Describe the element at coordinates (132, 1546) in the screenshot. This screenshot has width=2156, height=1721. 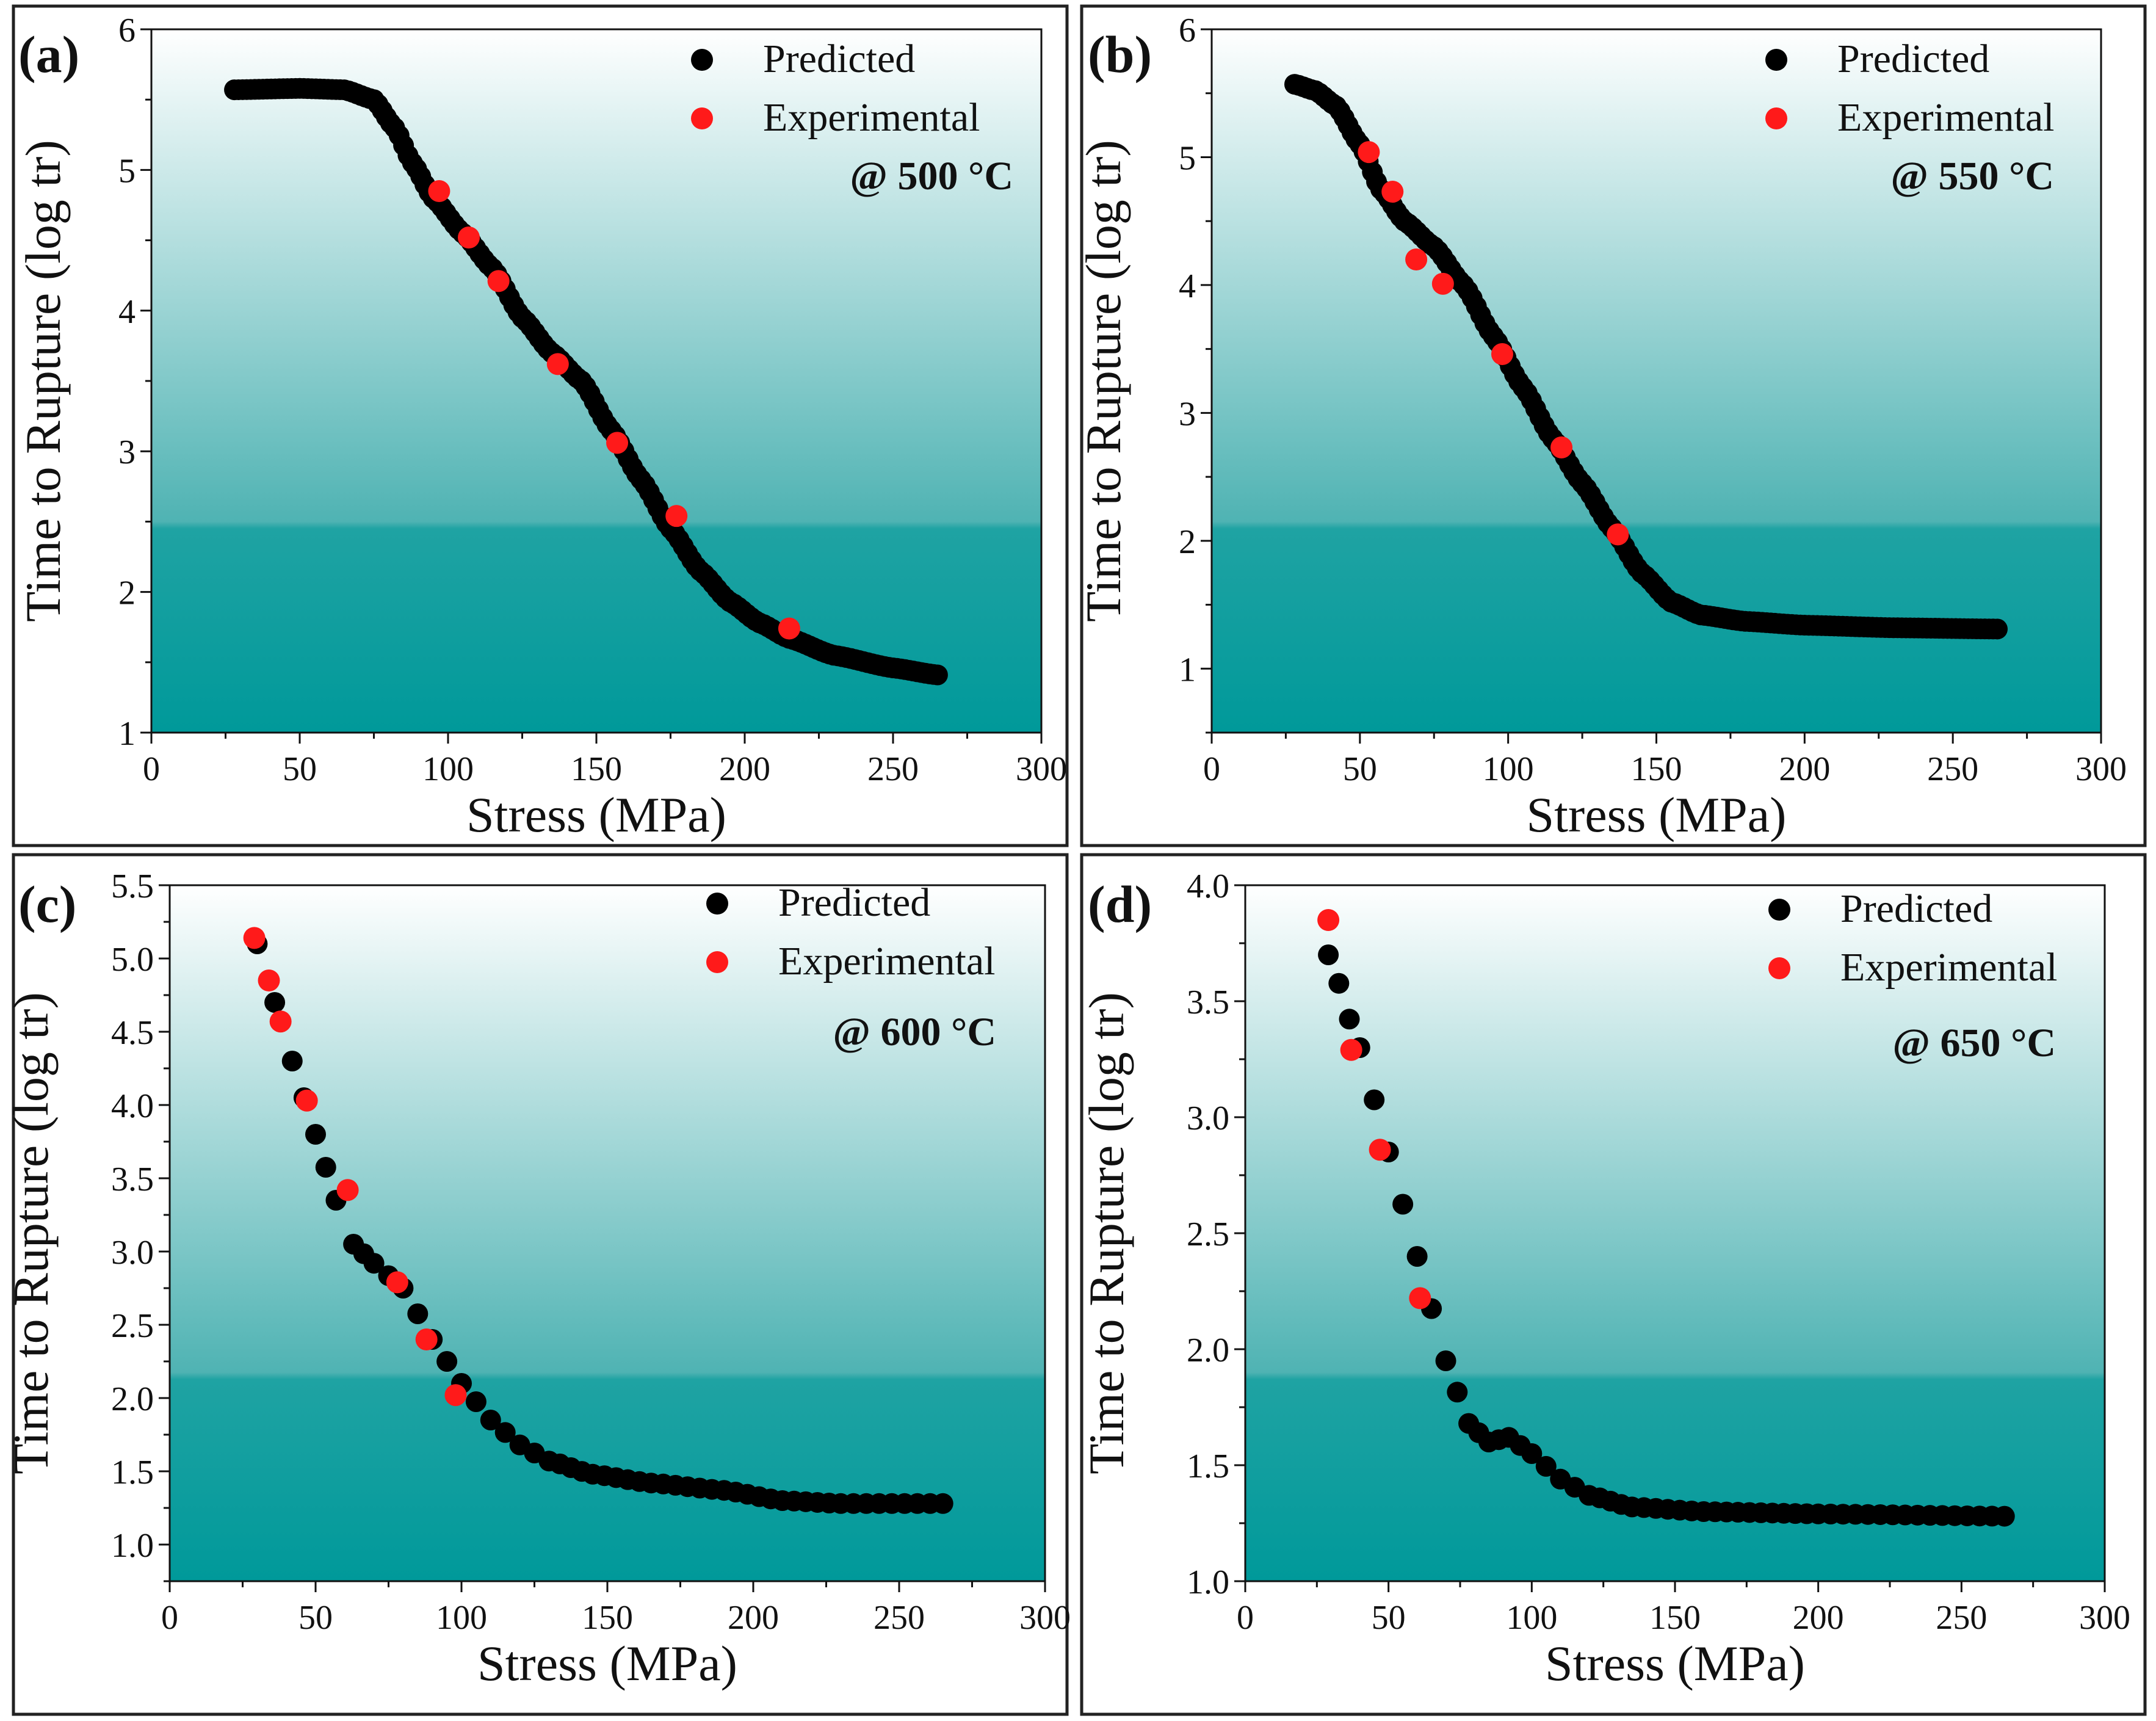
I see `y-tick-label: 1.0` at that location.